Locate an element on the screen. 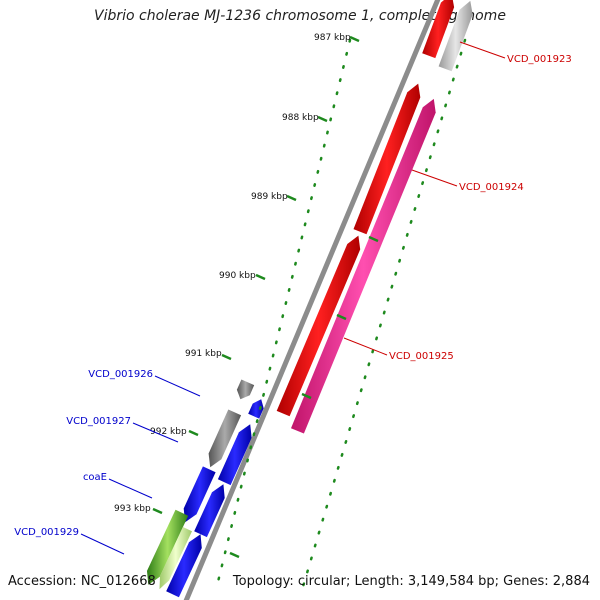  tick-mark-inner is located at coordinates (234, 555).